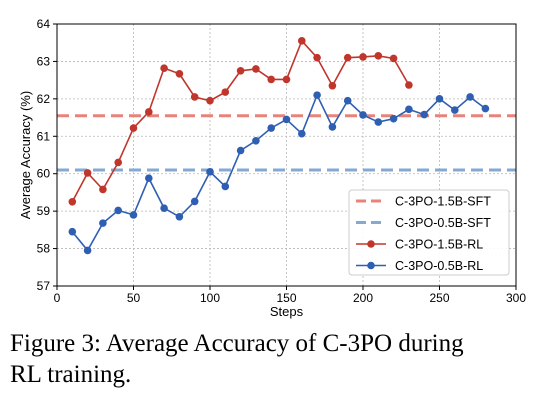 Image resolution: width=550 pixels, height=402 pixels. Describe the element at coordinates (44, 136) in the screenshot. I see `y-tick-label: 61` at that location.